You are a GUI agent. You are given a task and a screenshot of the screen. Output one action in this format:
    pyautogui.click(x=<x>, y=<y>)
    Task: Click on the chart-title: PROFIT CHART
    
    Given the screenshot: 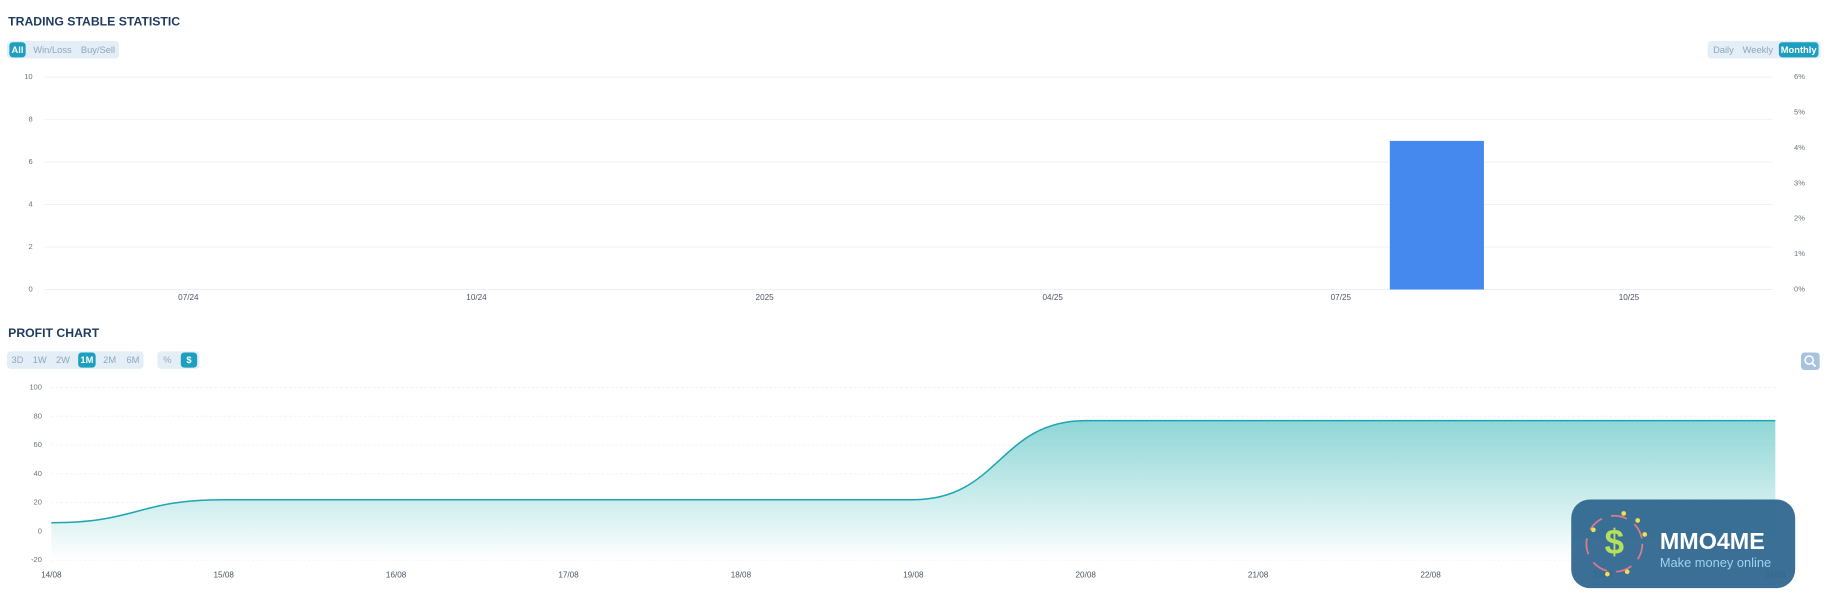 What is the action you would take?
    pyautogui.click(x=54, y=333)
    